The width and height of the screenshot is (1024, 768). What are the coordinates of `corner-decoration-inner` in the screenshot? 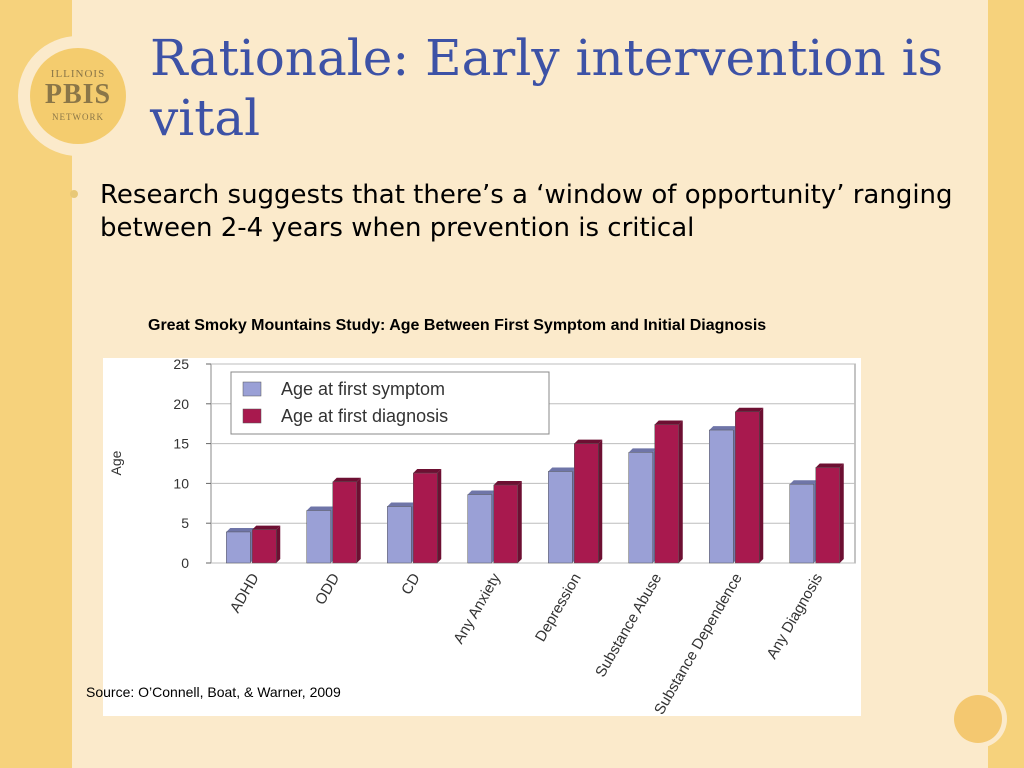 It's located at (978, 719).